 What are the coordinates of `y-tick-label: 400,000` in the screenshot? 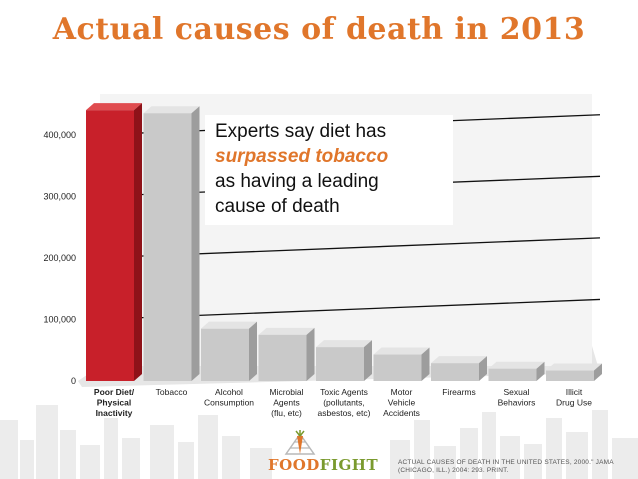 It's located at (59, 135).